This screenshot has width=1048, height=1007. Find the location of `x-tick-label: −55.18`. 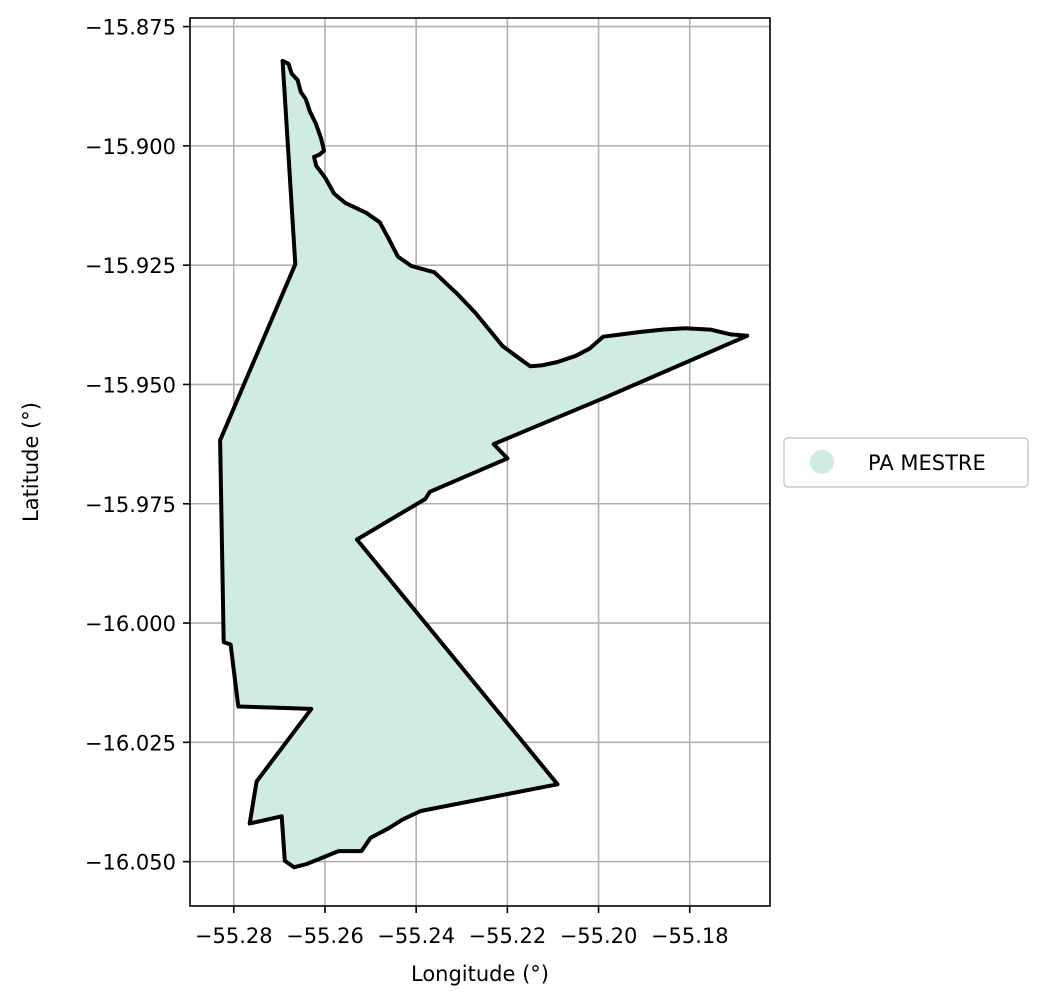

x-tick-label: −55.18 is located at coordinates (690, 936).